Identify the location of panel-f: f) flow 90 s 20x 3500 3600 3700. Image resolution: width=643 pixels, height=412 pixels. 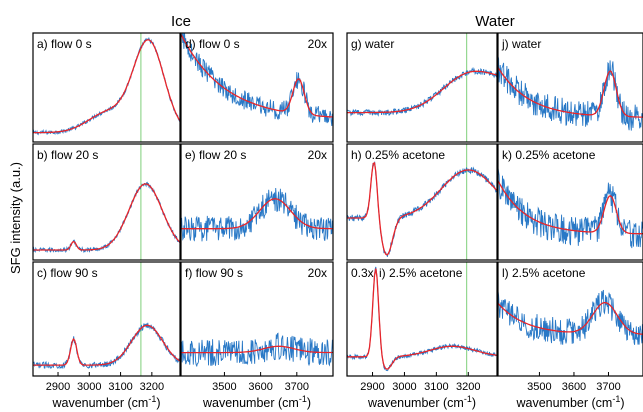
(257, 327).